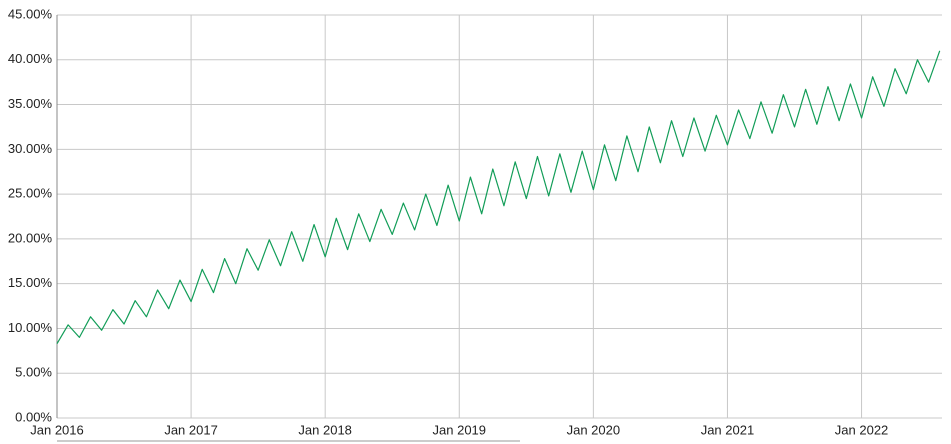 This screenshot has height=444, width=951. I want to click on y-tick-label: 35.00%, so click(30, 103).